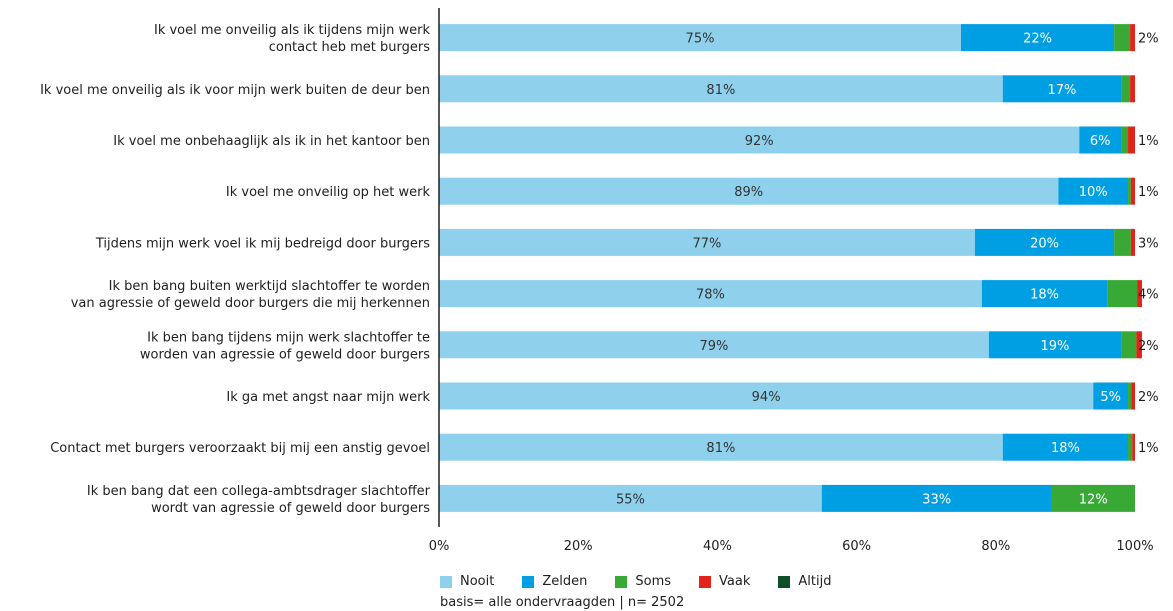  I want to click on legend-item-zelden: Zelden, so click(554, 581).